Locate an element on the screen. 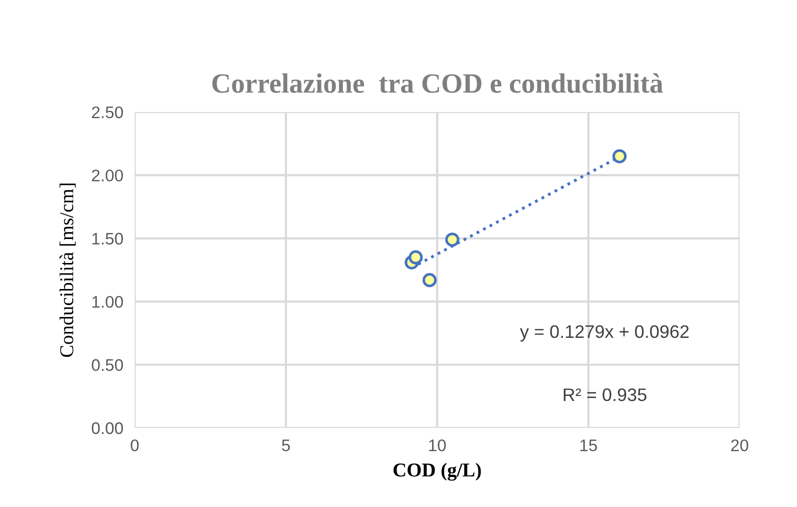 The width and height of the screenshot is (797, 507). y-tick-label: 2.50 is located at coordinates (107, 112).